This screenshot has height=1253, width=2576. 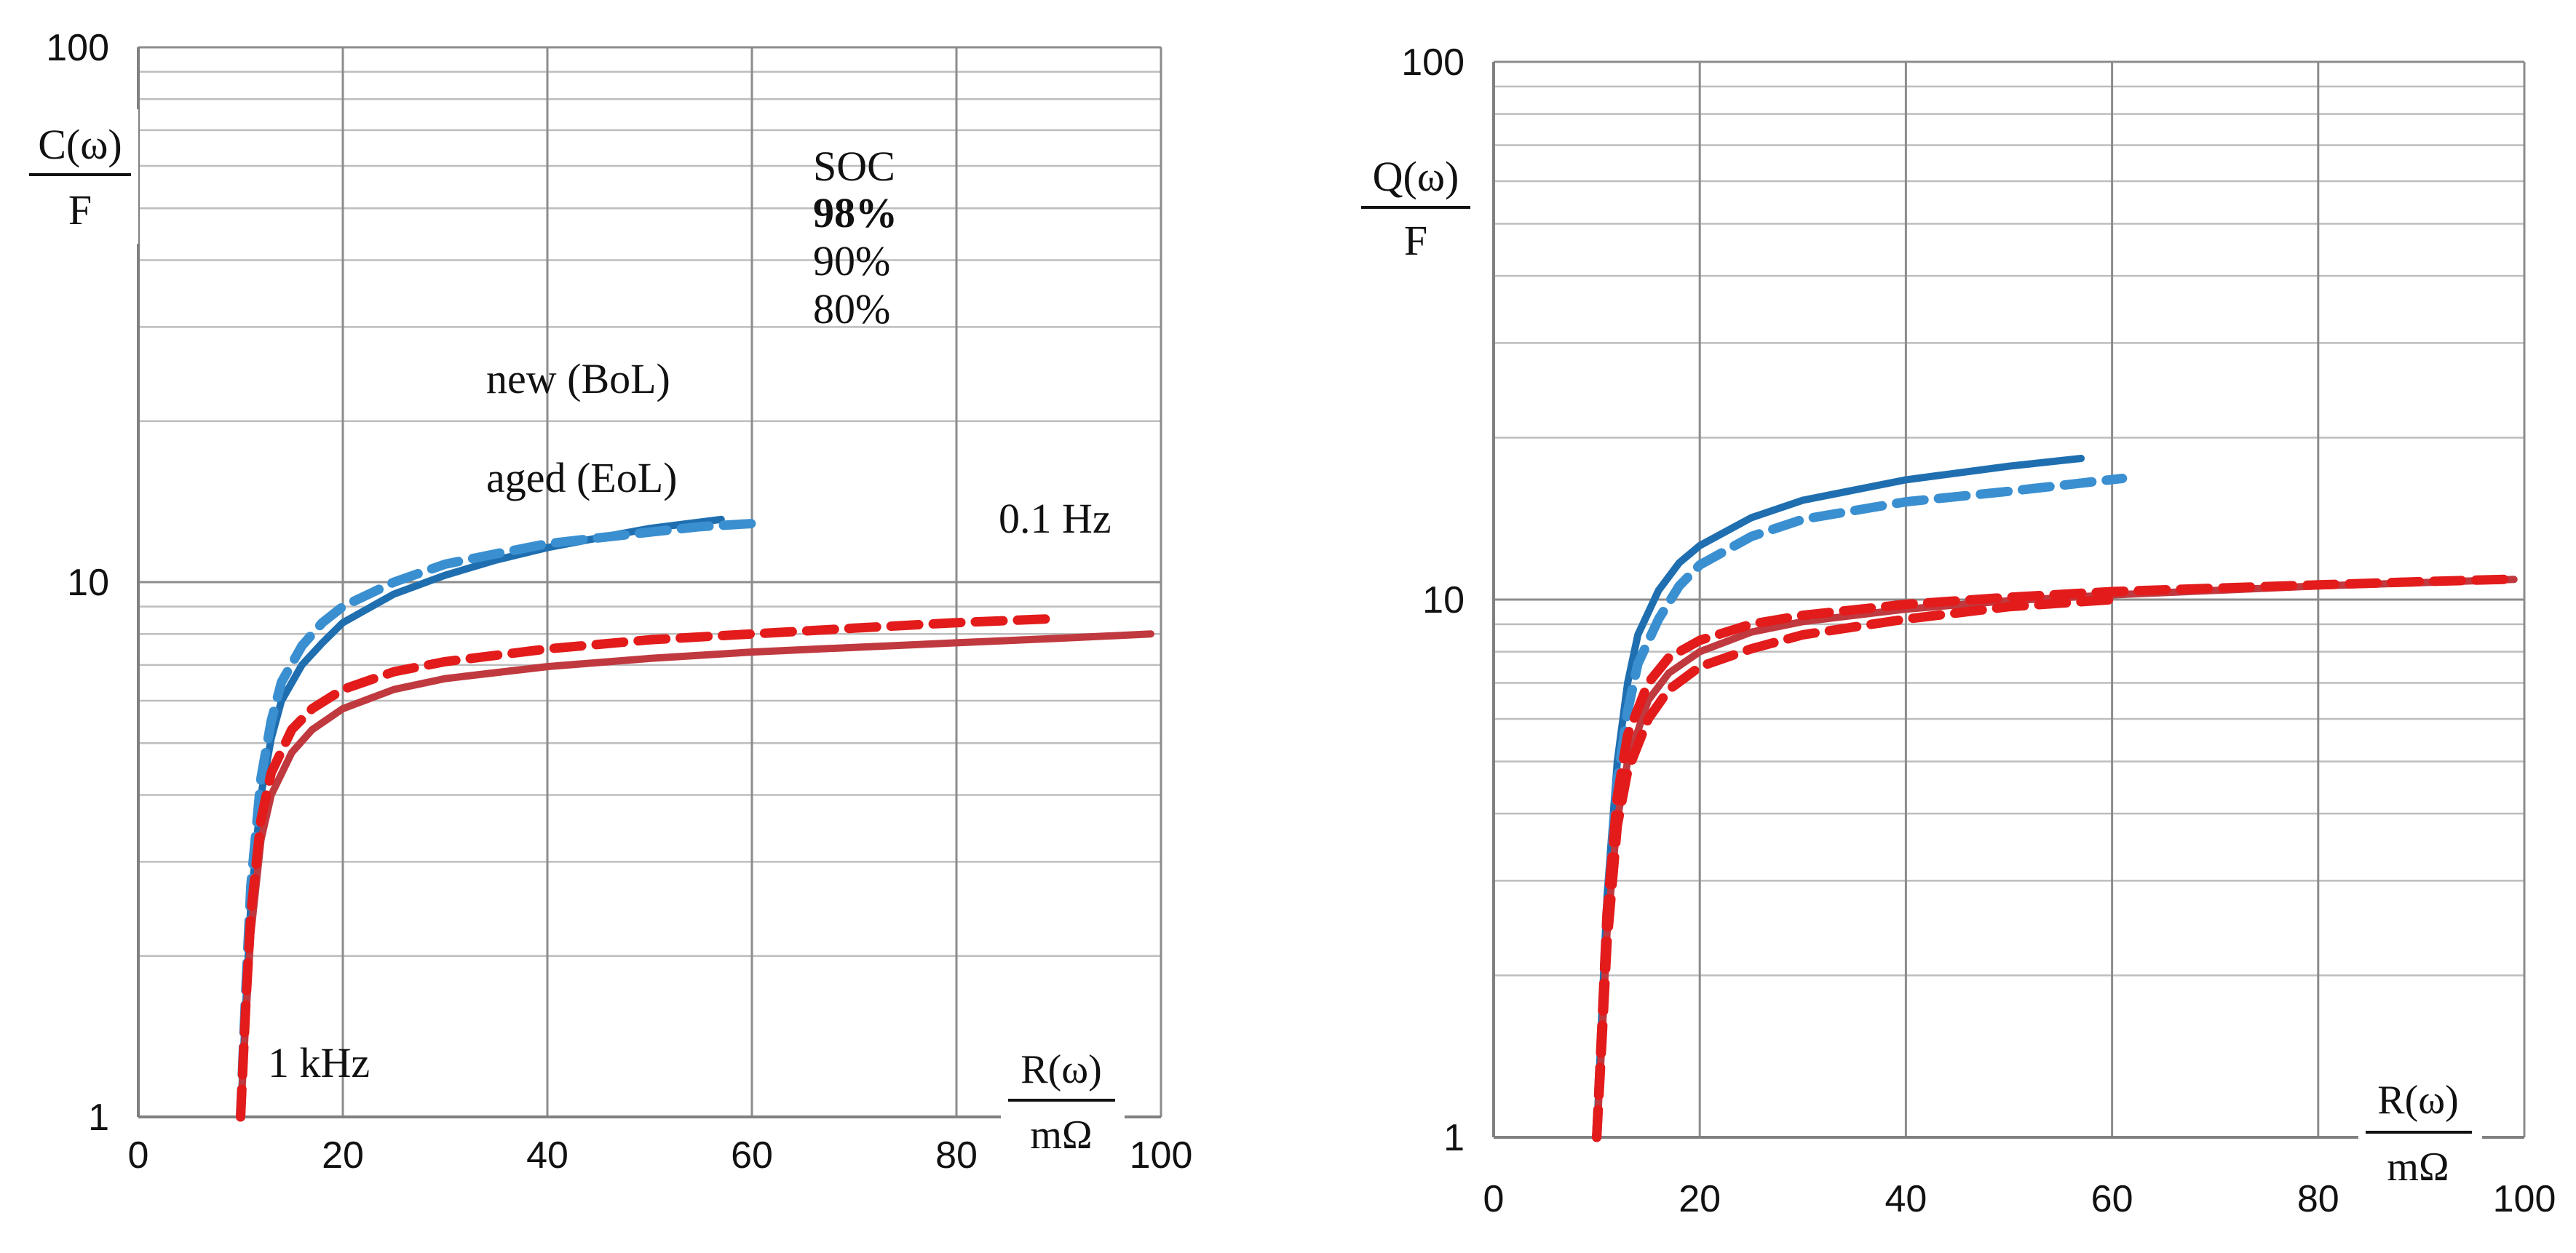 What do you see at coordinates (2019, 1199) in the screenshot?
I see `x-ticks-right: 0 20 40 60 80 100` at bounding box center [2019, 1199].